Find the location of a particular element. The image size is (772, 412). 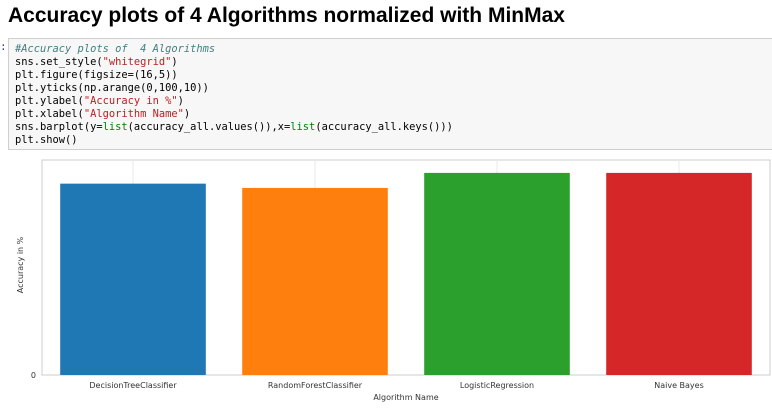

code-token: "whitegrid" is located at coordinates (137, 62).